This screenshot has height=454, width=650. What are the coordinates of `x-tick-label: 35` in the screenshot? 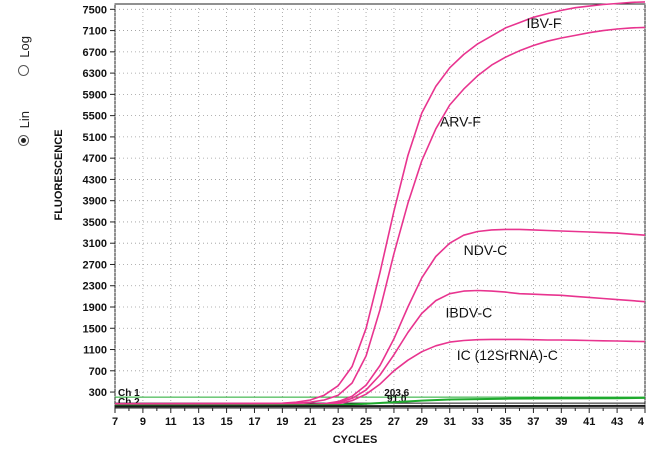 It's located at (505, 422).